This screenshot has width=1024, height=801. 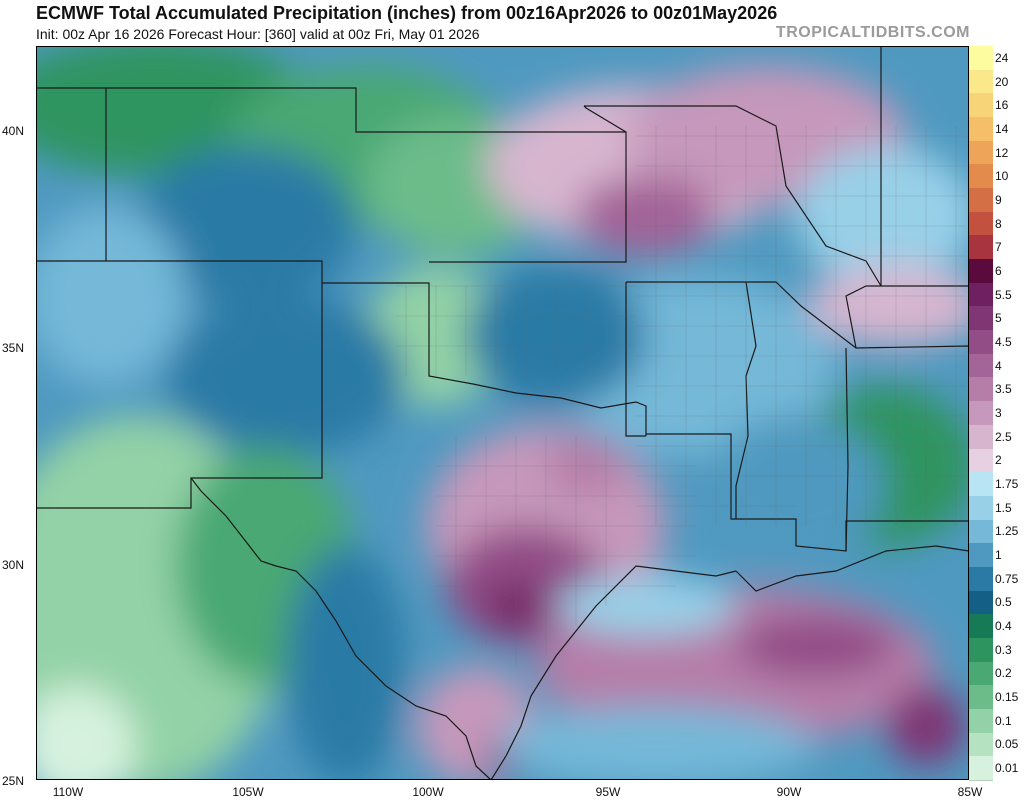 What do you see at coordinates (1007, 531) in the screenshot?
I see `legend-label: 1.25` at bounding box center [1007, 531].